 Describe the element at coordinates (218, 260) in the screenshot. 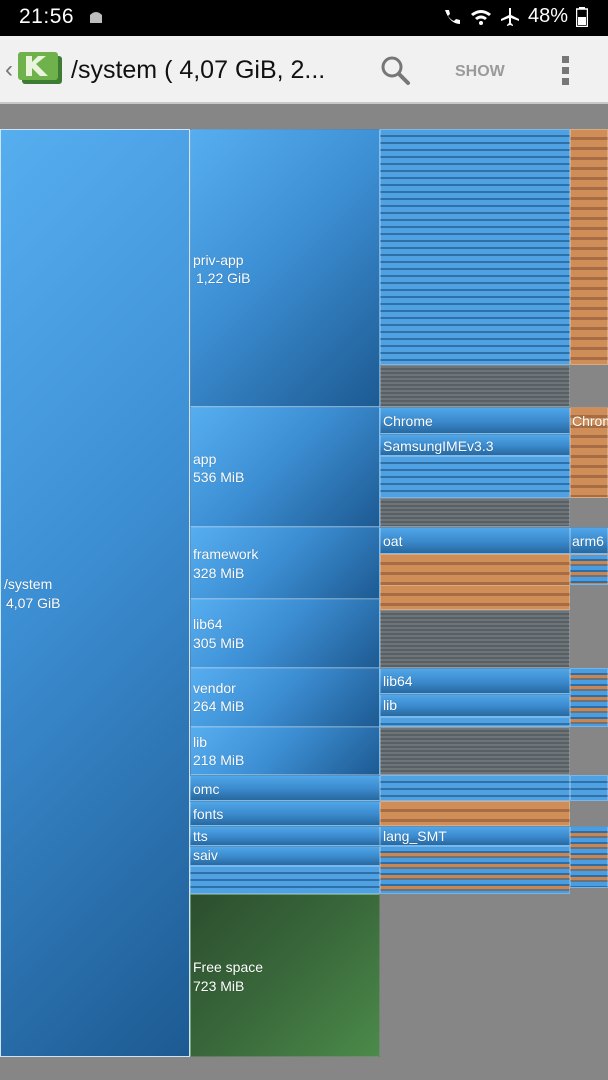

I see `folder-name: priv-app` at that location.